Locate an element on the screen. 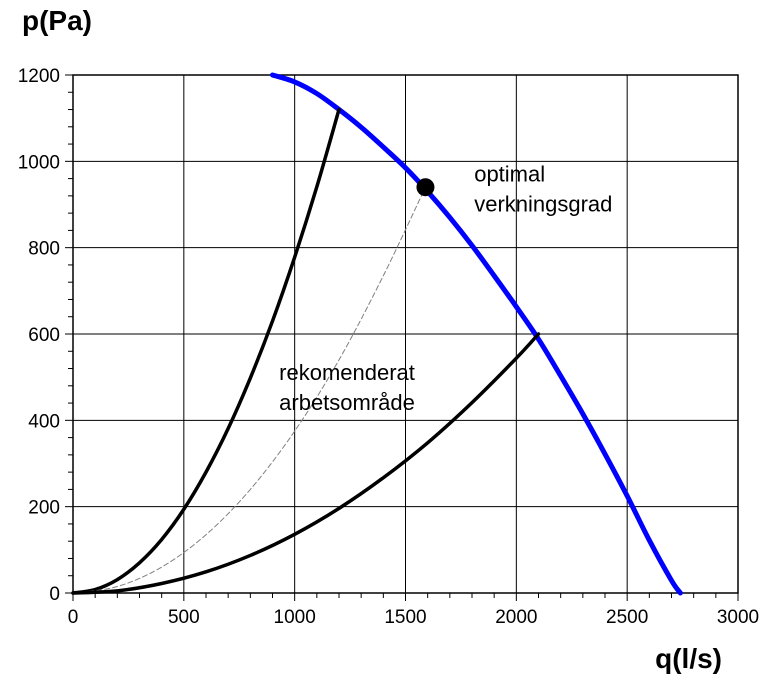 This screenshot has height=690, width=768. x-tick-label: 2500 is located at coordinates (627, 617).